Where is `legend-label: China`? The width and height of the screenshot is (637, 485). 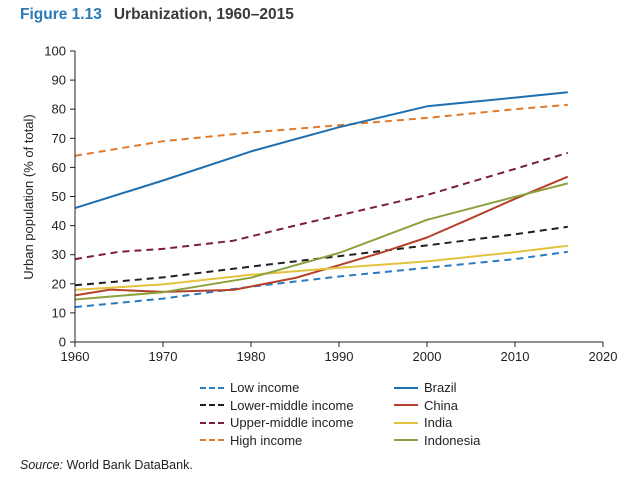 legend-label: China is located at coordinates (441, 405).